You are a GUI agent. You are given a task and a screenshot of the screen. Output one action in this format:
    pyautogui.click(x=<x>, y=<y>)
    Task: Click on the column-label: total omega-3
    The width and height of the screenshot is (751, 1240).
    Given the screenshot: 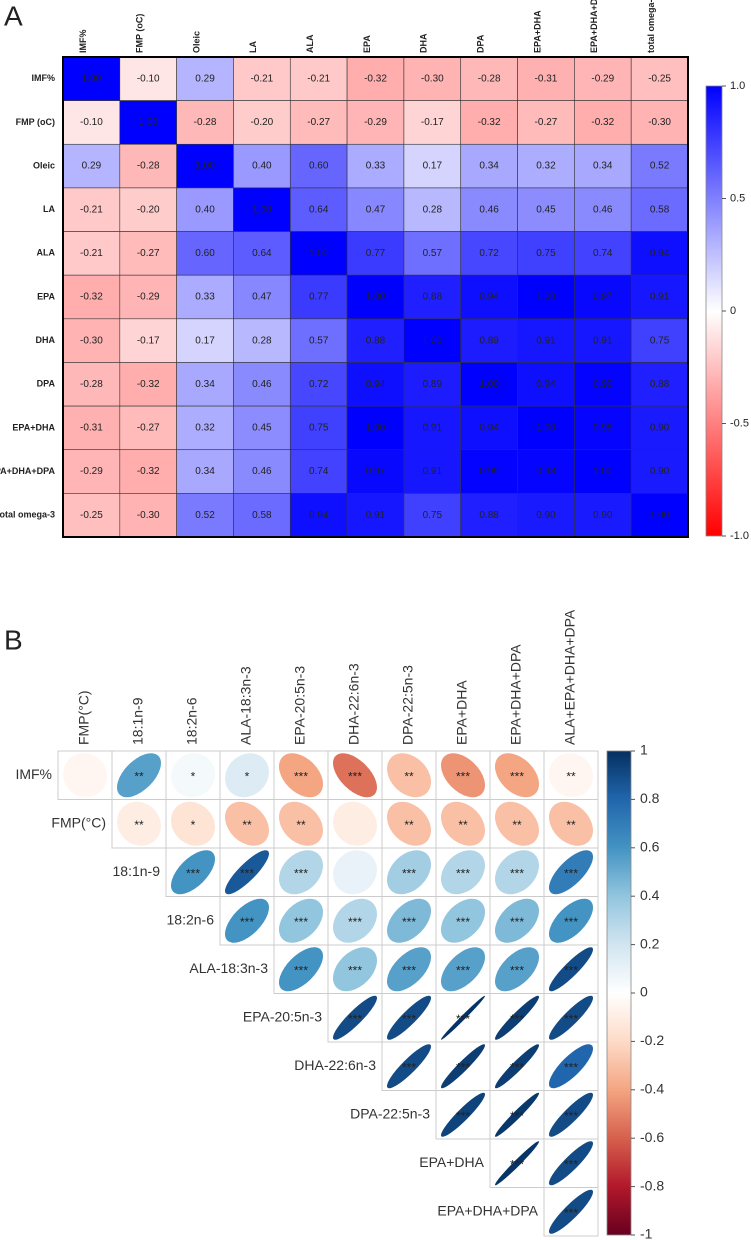 What is the action you would take?
    pyautogui.click(x=651, y=26)
    